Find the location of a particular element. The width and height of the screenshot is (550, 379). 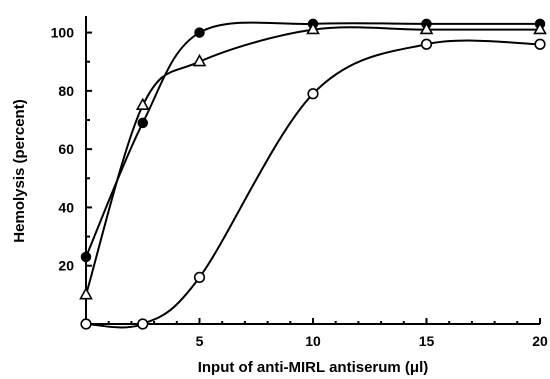

x-tick-label: 10 is located at coordinates (313, 341).